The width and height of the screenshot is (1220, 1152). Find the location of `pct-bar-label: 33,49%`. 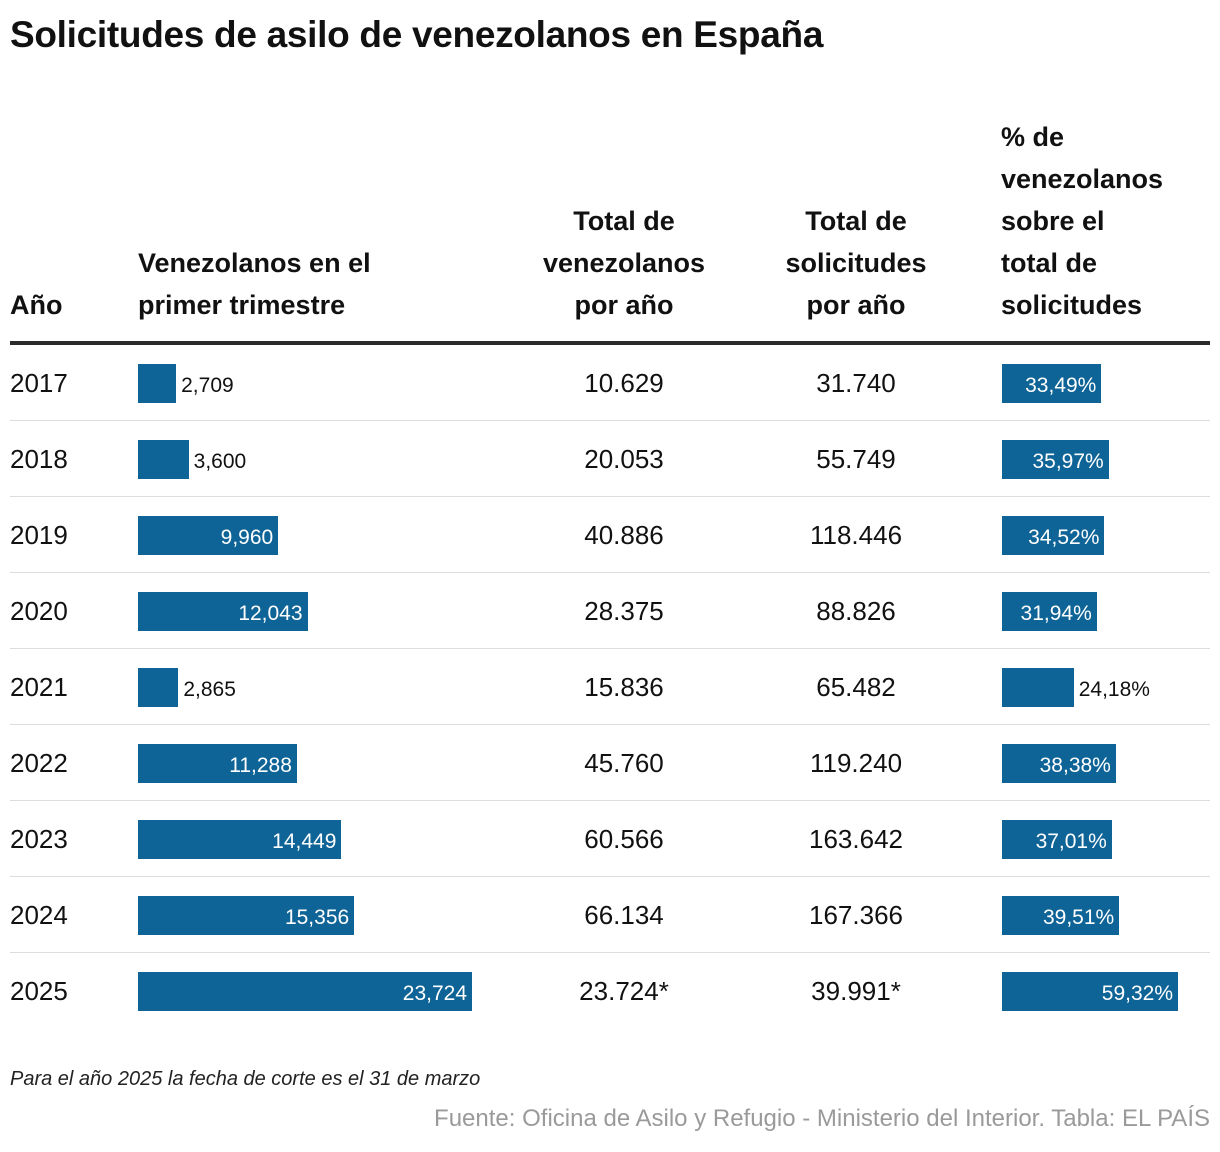

pct-bar-label: 33,49% is located at coordinates (1061, 385).